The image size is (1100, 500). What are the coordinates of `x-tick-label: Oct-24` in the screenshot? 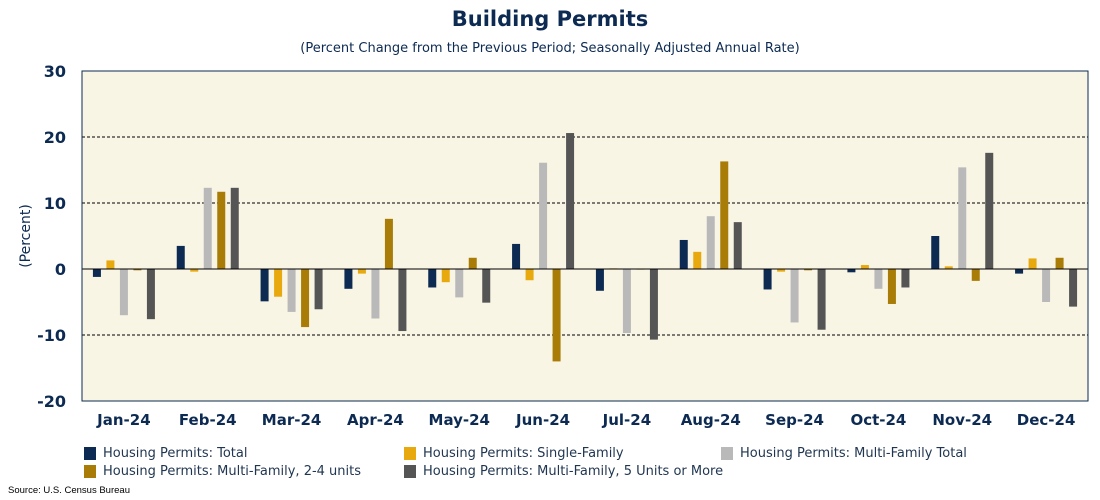 It's located at (878, 420).